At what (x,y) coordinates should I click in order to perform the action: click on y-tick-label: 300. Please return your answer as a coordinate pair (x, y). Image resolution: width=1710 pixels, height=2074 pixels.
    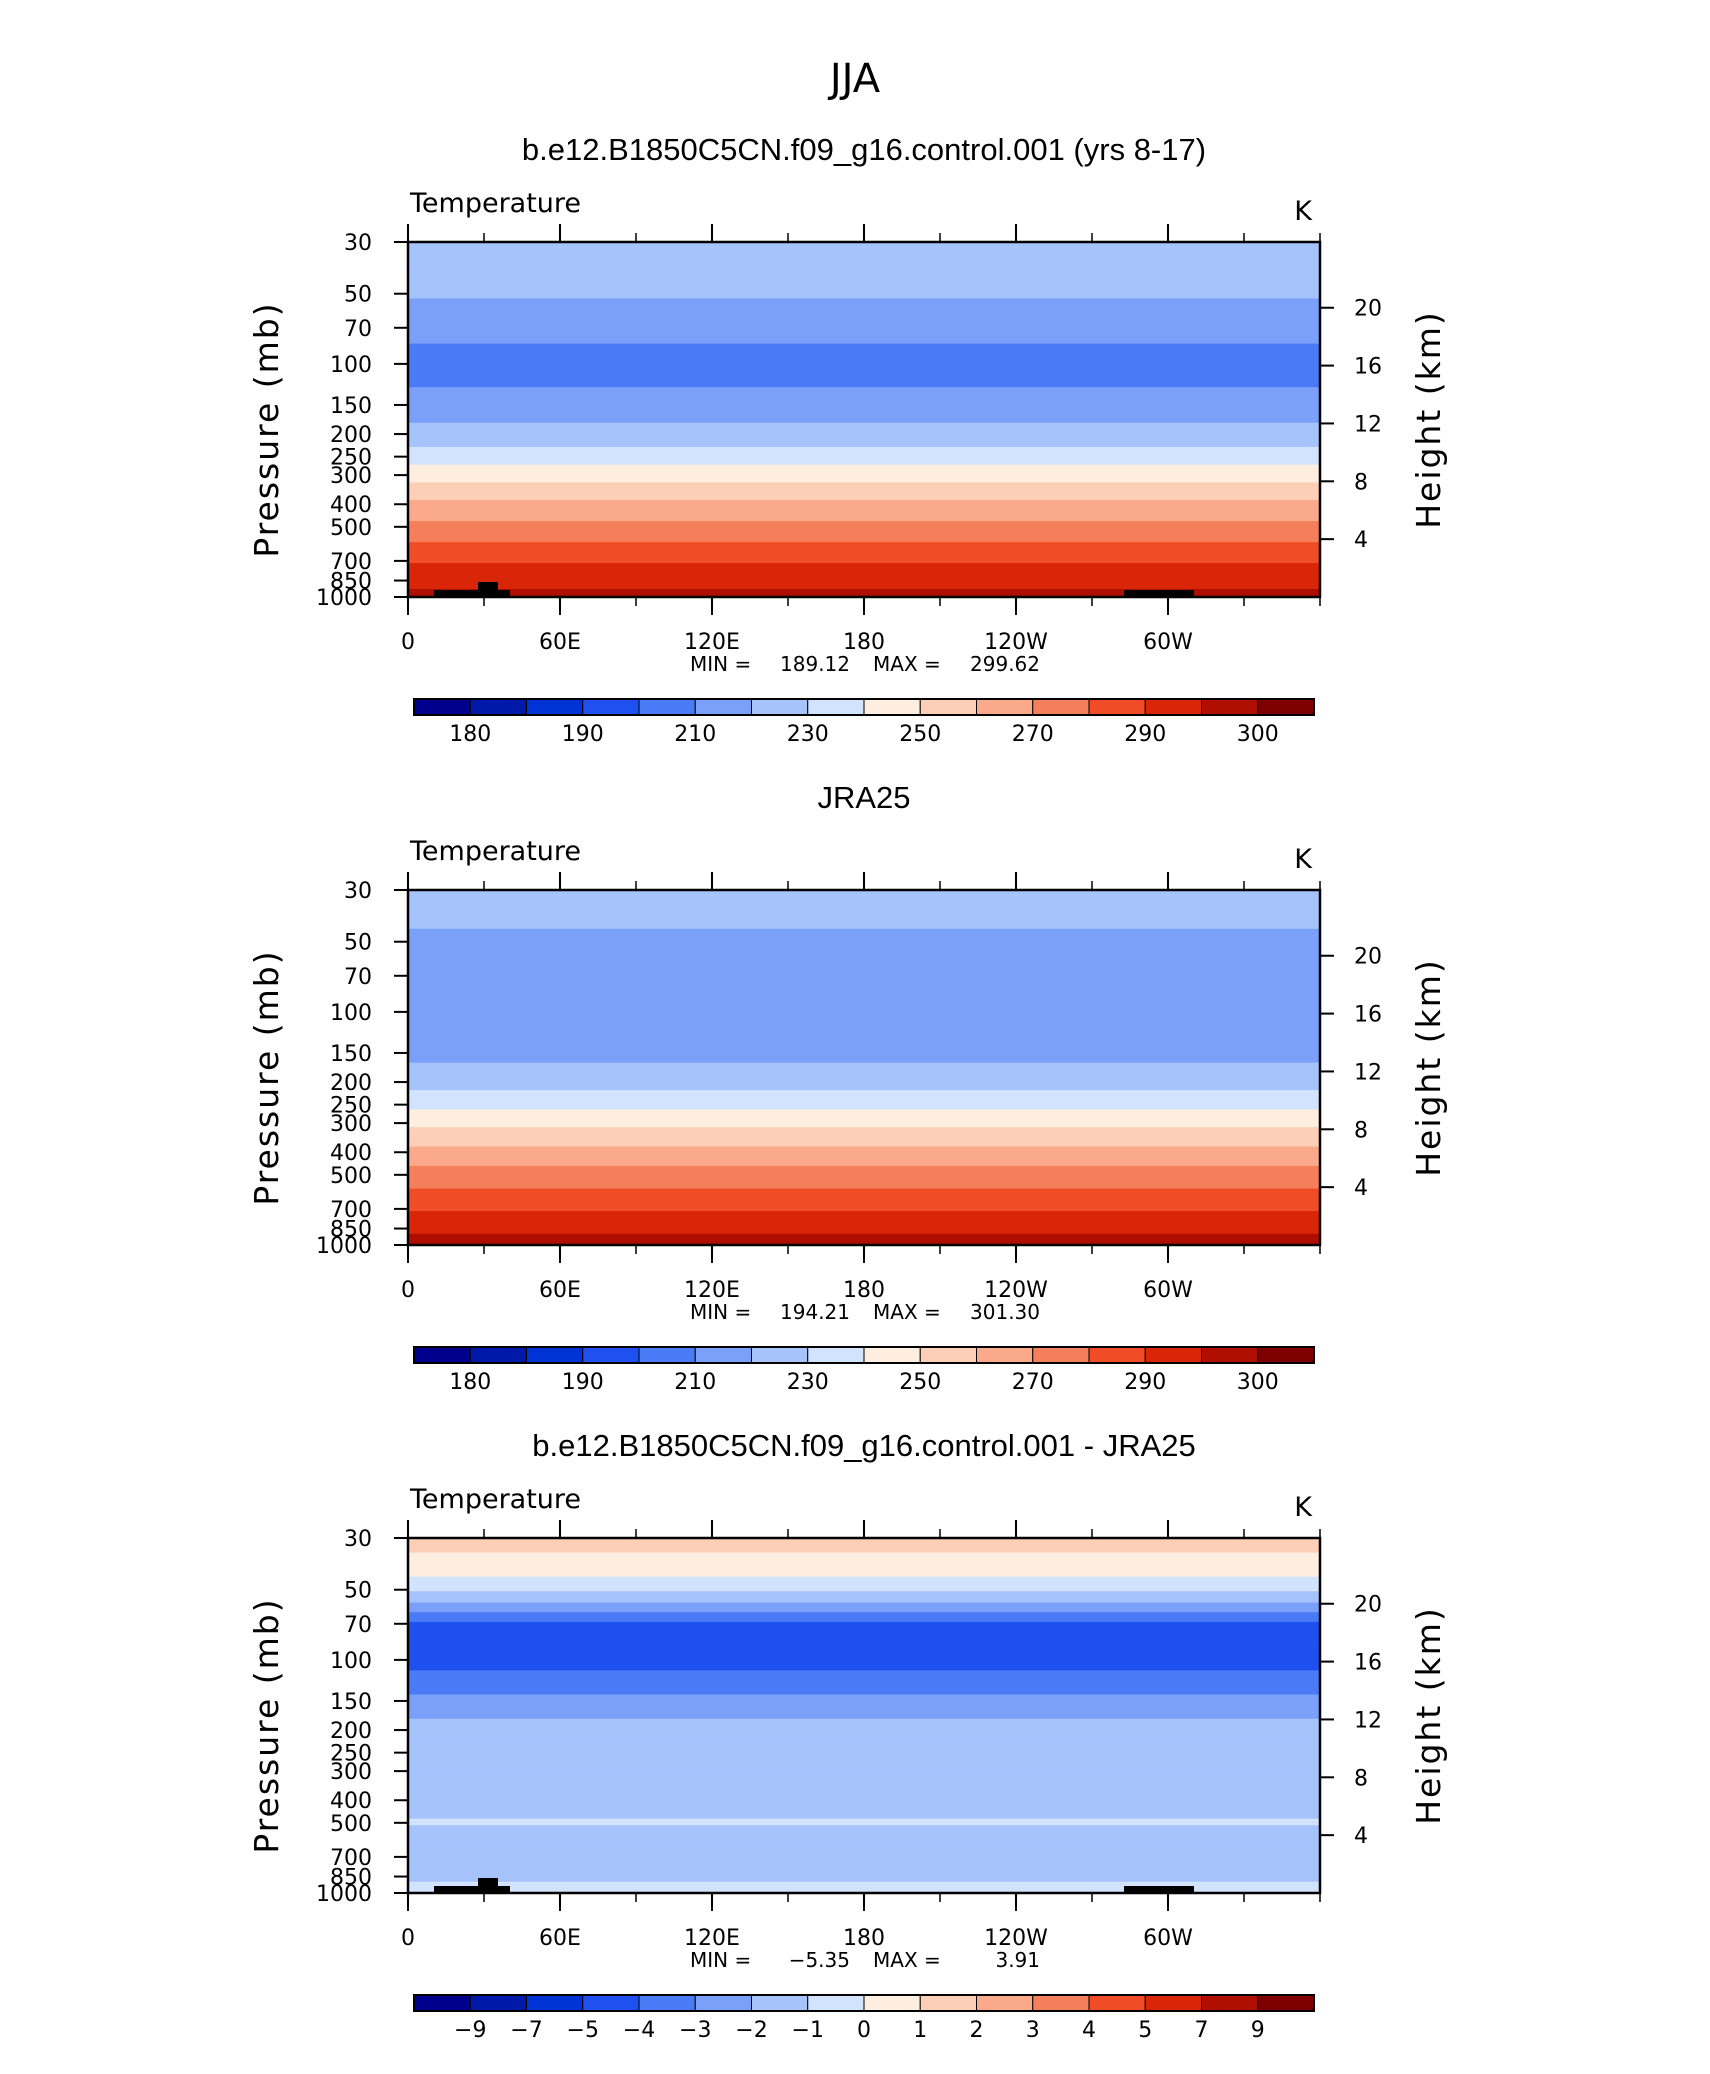
    Looking at the image, I should click on (351, 476).